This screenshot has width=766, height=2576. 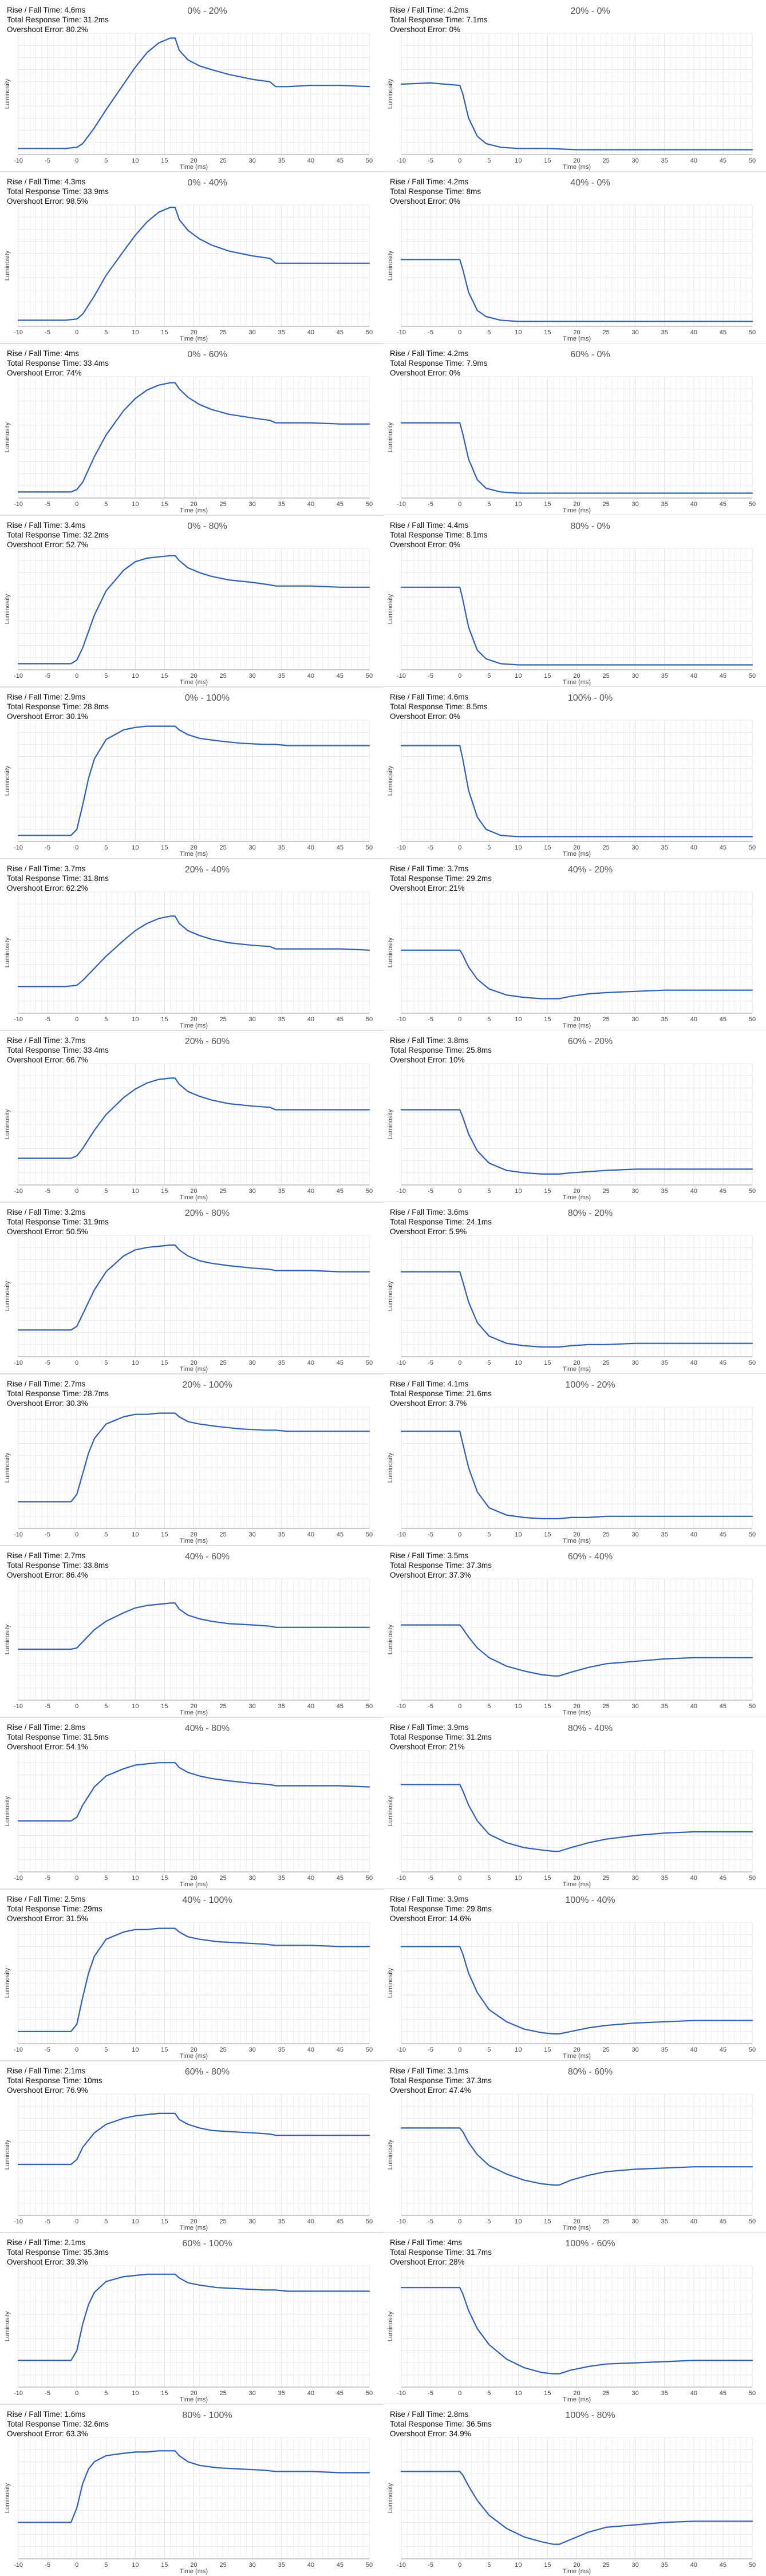 What do you see at coordinates (207, 183) in the screenshot?
I see `chart-title: 0% - 40%` at bounding box center [207, 183].